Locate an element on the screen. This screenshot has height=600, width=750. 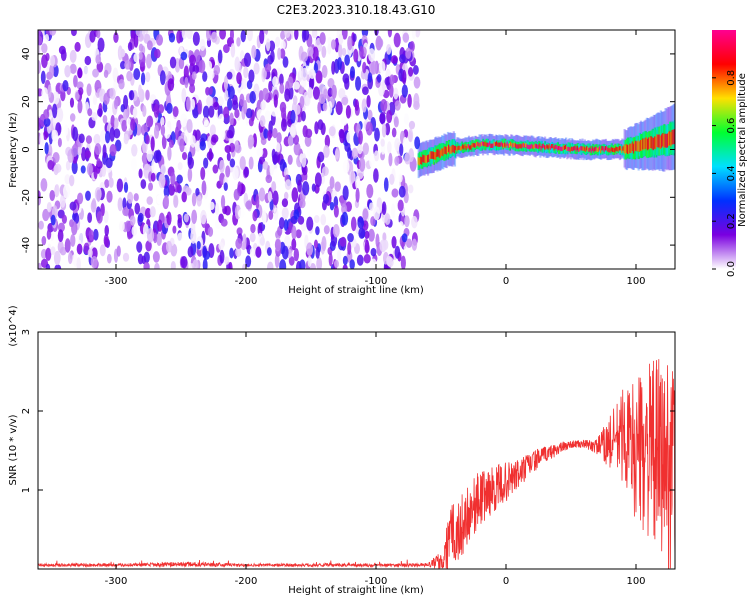
colorbar-tick-label: 0.8 is located at coordinates (731, 78).